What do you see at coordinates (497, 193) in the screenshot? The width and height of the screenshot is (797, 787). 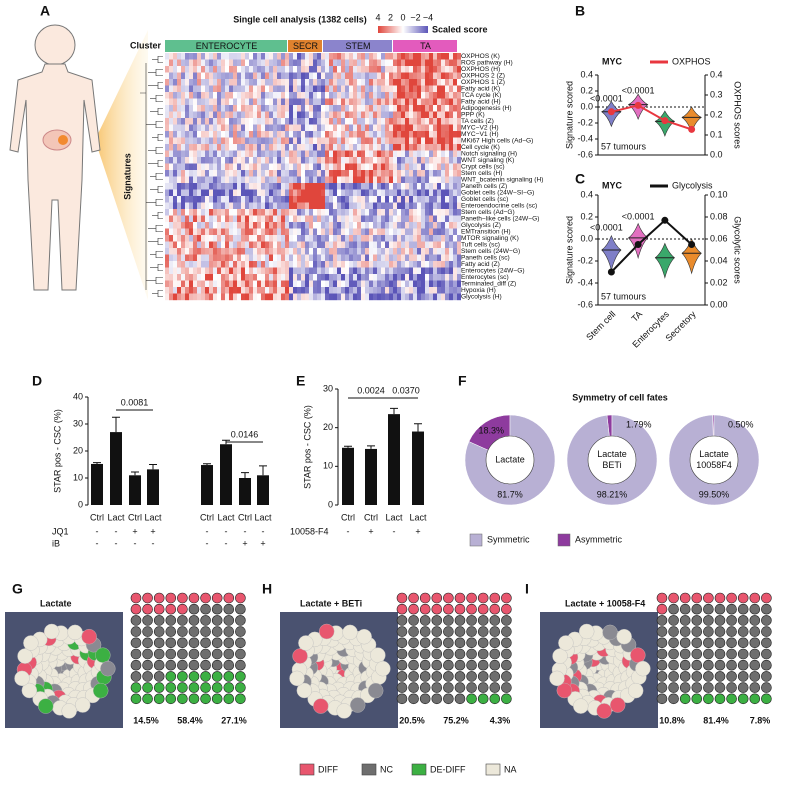 I see `signature-label: Goblet cells (24W−SI−G)` at bounding box center [497, 193].